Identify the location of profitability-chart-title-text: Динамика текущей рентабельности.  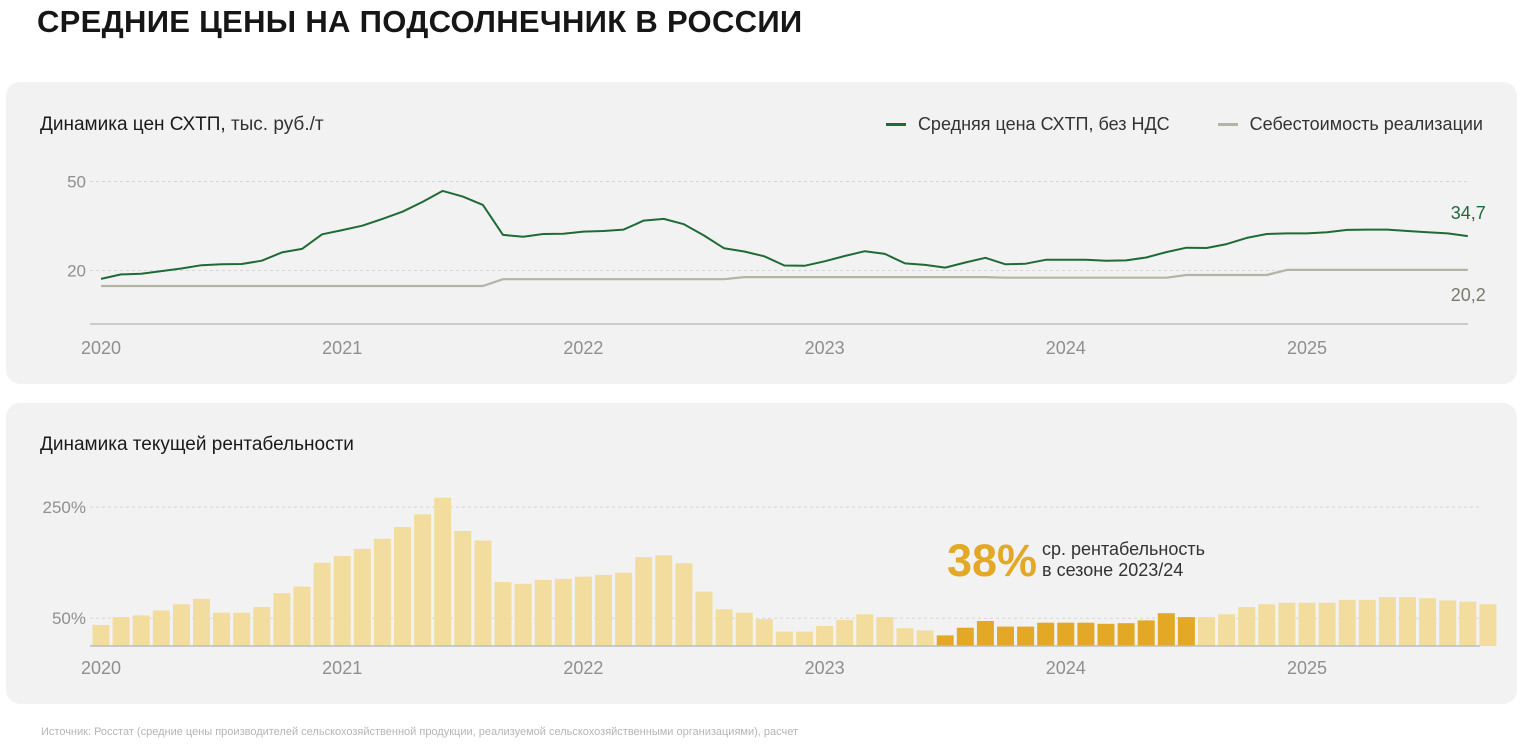
(197, 444).